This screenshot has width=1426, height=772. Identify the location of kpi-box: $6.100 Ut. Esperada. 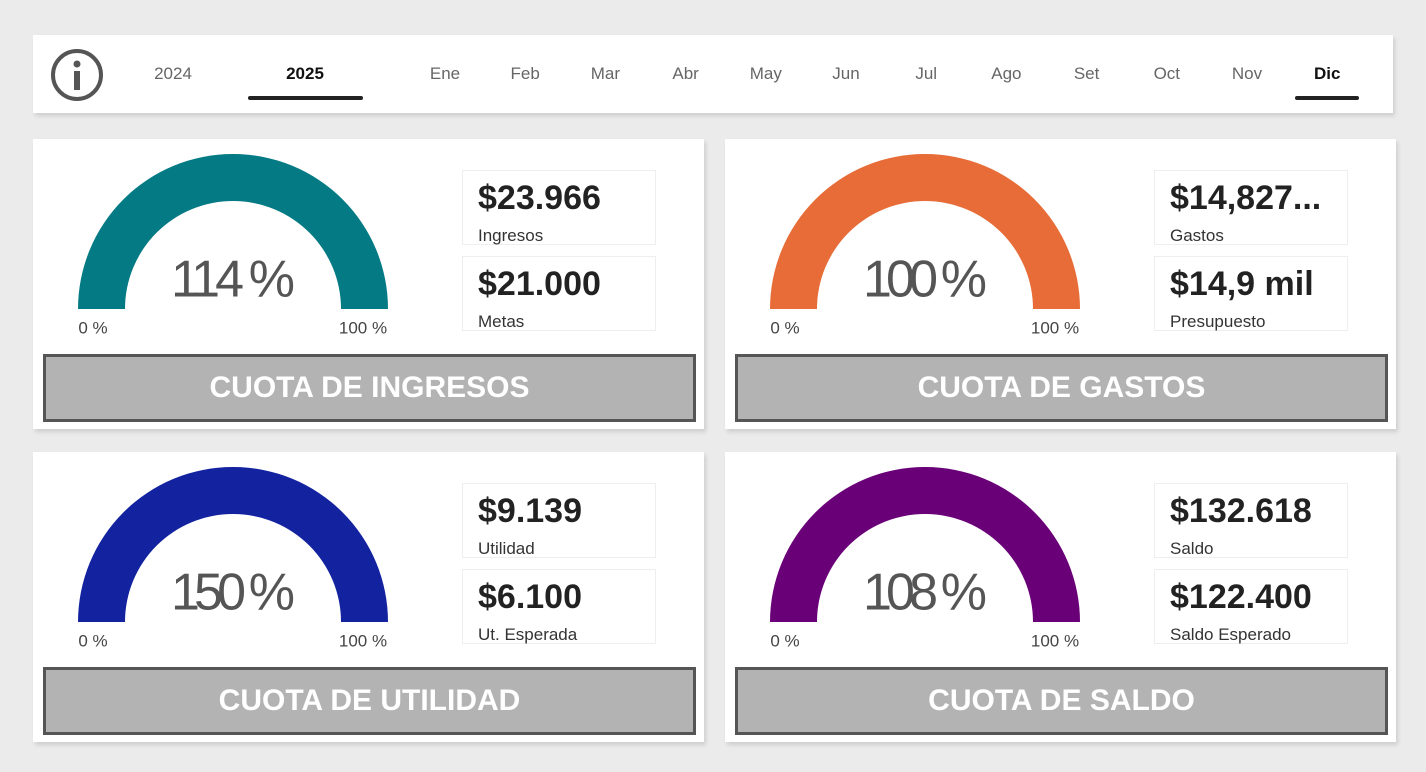
(559, 606).